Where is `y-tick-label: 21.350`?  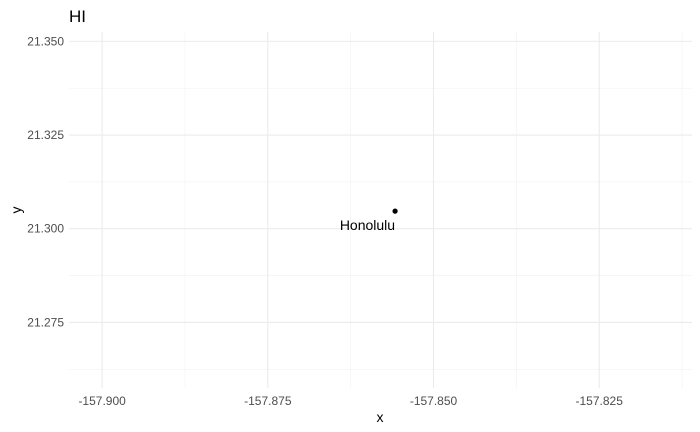 y-tick-label: 21.350 is located at coordinates (45, 41).